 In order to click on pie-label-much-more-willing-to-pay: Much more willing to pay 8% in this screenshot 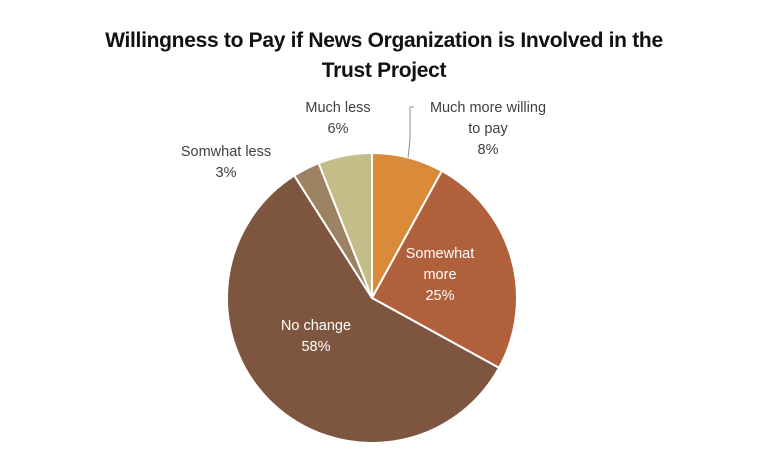, I will do `click(488, 129)`.